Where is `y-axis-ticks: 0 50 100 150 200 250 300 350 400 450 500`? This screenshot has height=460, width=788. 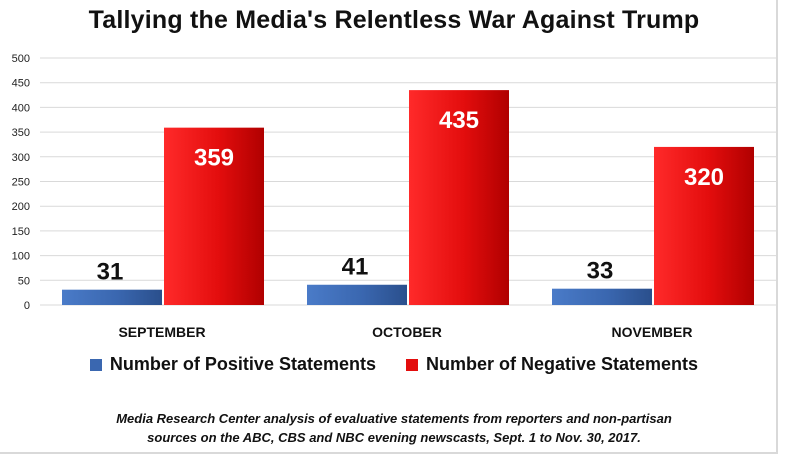 y-axis-ticks: 0 50 100 150 200 250 300 350 400 450 500 is located at coordinates (21, 182).